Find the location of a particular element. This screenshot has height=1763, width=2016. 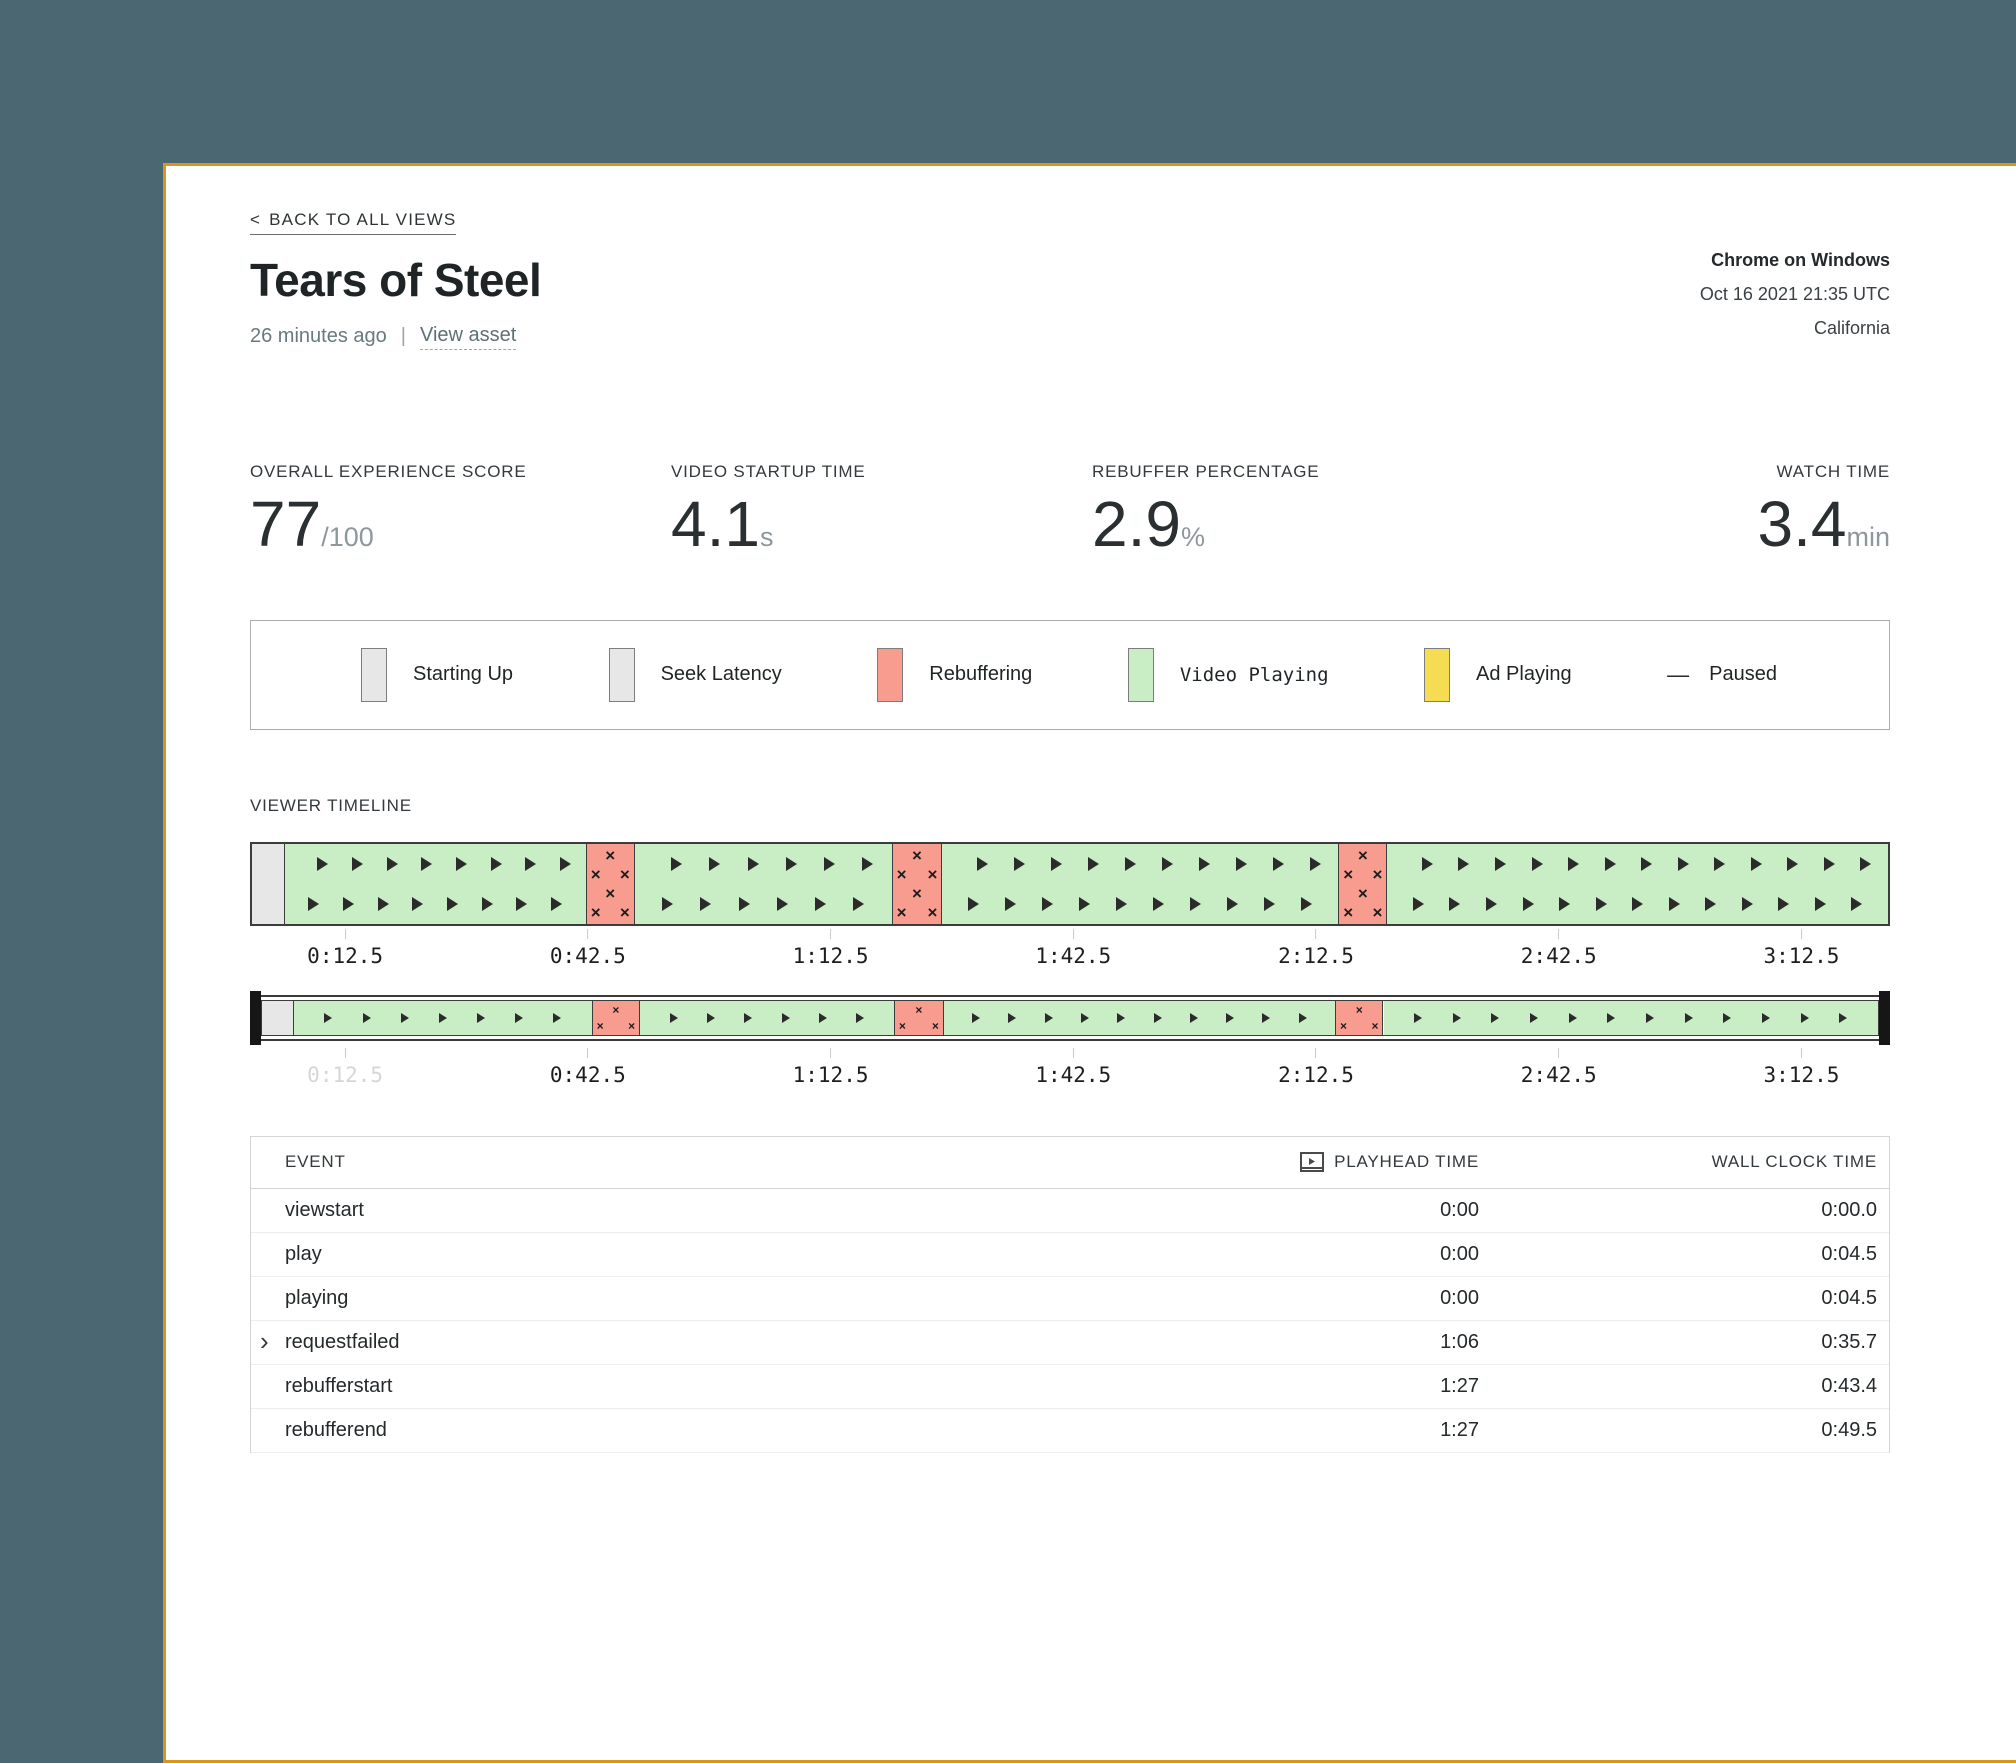

metric-unit: s is located at coordinates (766, 536).